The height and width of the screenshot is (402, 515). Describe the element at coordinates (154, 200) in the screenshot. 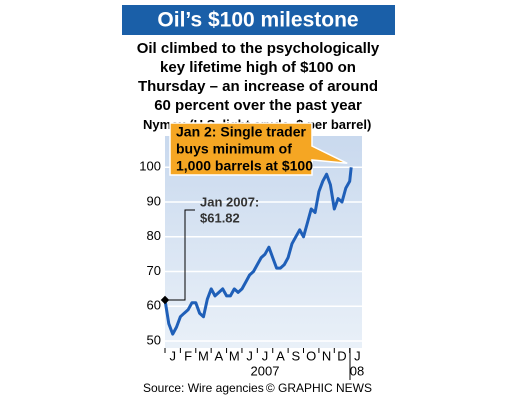

I see `y-tick-label: 90` at that location.